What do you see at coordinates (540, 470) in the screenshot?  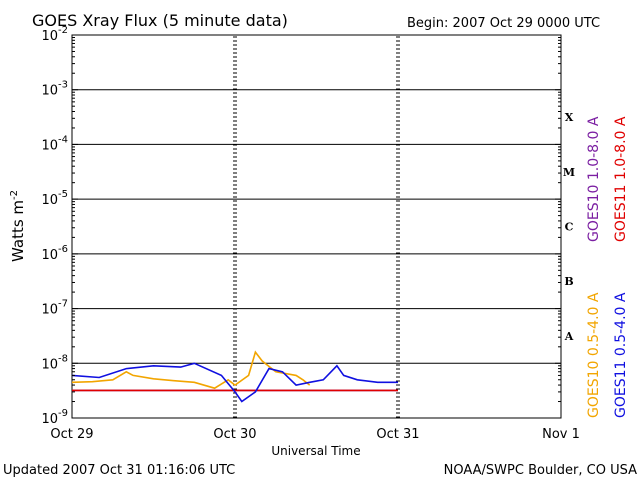 I see `source-label: NOAA/SWPC Boulder, CO USA` at bounding box center [540, 470].